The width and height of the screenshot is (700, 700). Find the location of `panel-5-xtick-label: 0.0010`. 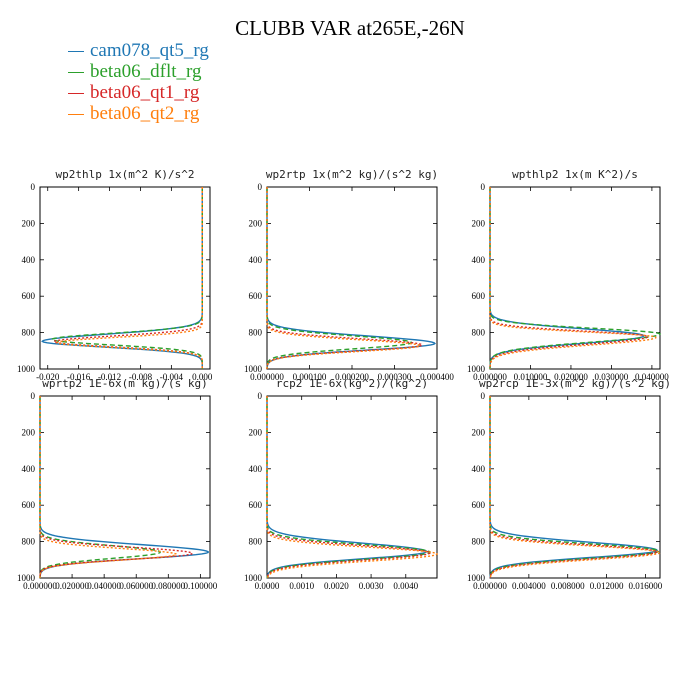

panel-5-xtick-label: 0.0010 is located at coordinates (301, 586).